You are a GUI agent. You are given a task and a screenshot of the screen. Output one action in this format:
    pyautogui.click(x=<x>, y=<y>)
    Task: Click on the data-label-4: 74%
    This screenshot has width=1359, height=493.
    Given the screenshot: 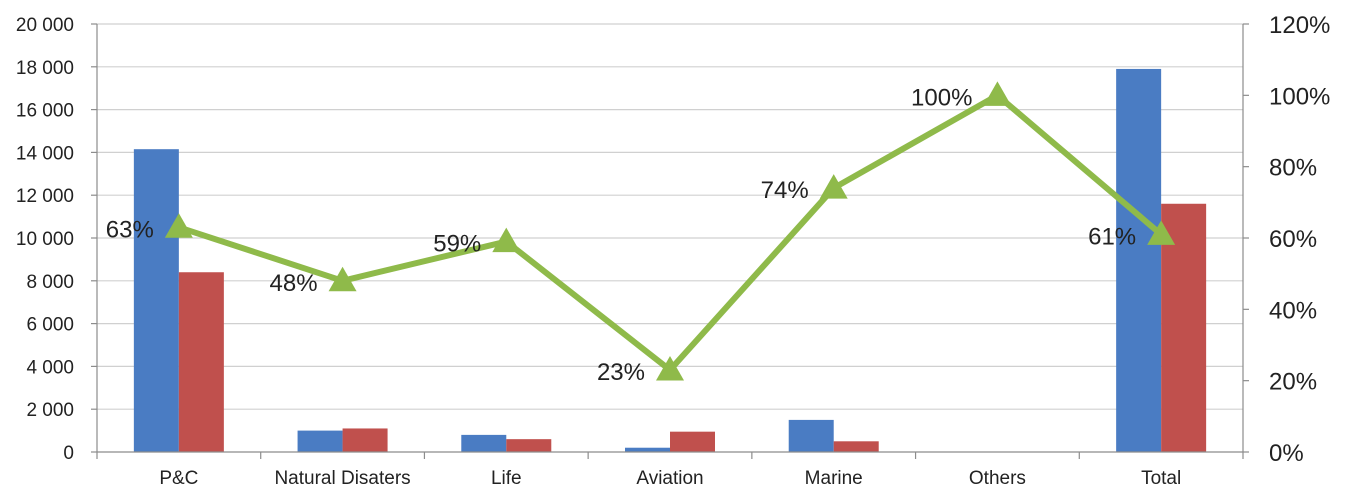 What is the action you would take?
    pyautogui.click(x=785, y=190)
    